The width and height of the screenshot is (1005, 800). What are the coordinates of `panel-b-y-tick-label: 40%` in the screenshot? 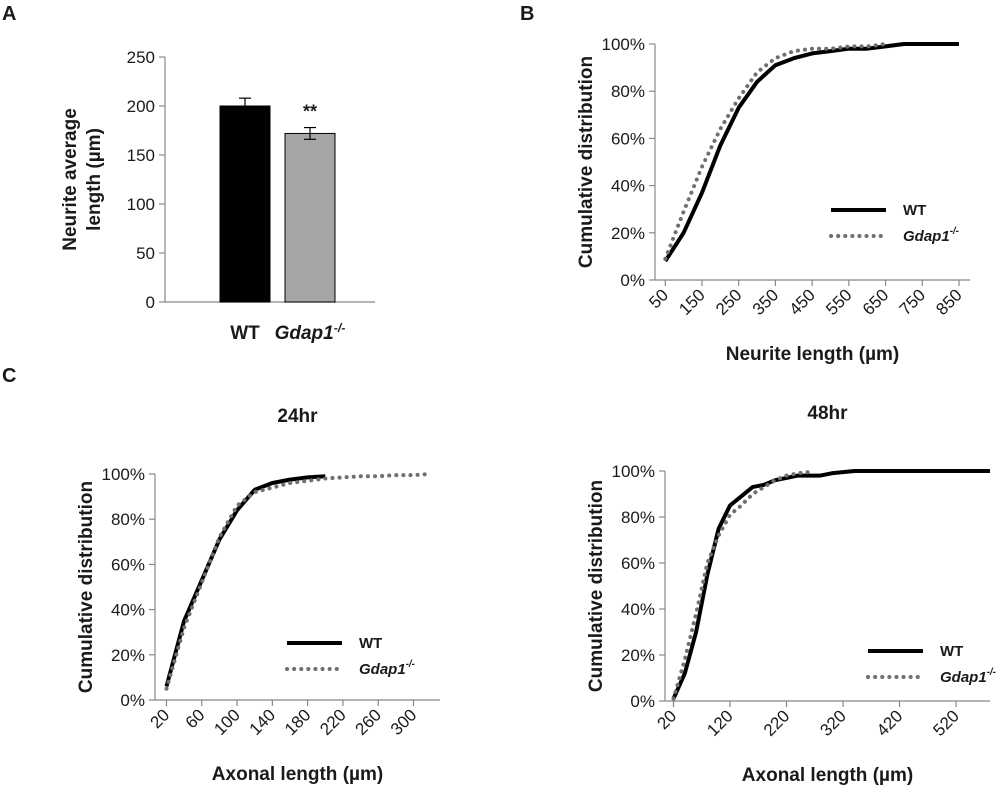 It's located at (628, 186).